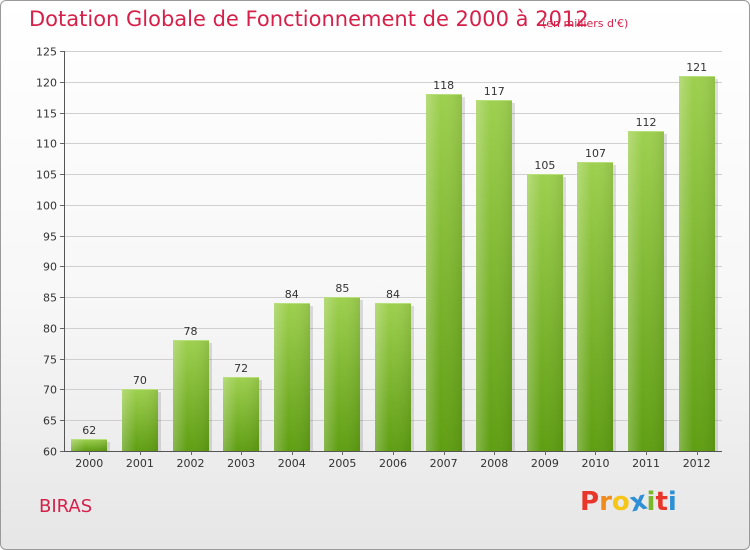 This screenshot has width=750, height=550. Describe the element at coordinates (646, 463) in the screenshot. I see `x-tick-label: 2011` at that location.